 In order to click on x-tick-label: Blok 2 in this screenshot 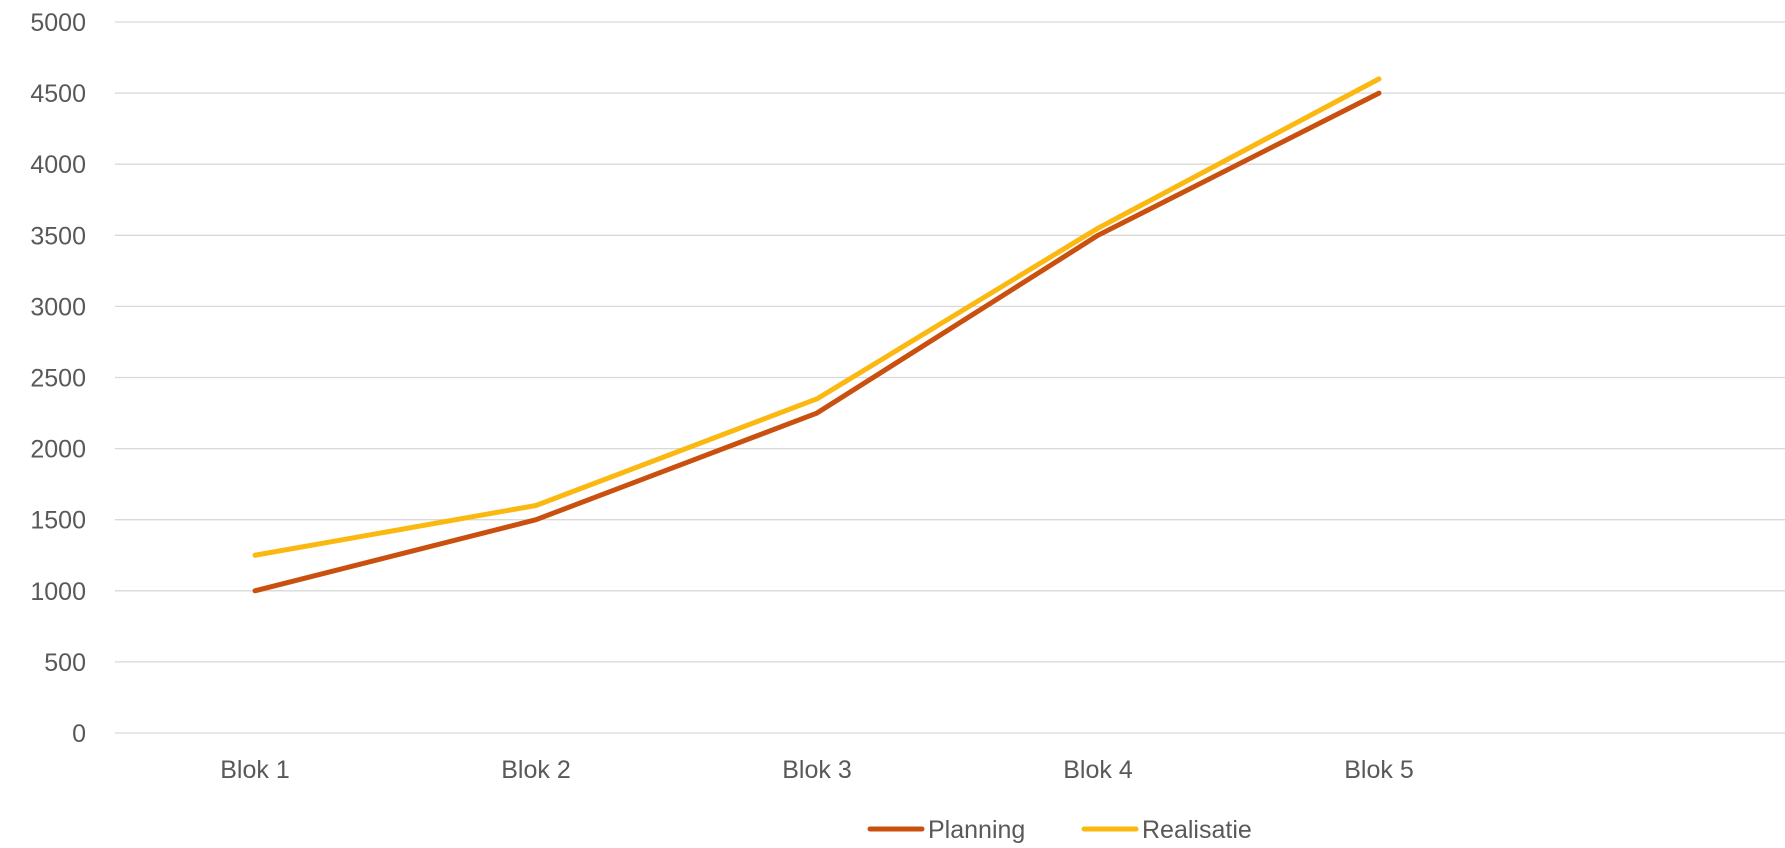, I will do `click(535, 770)`.